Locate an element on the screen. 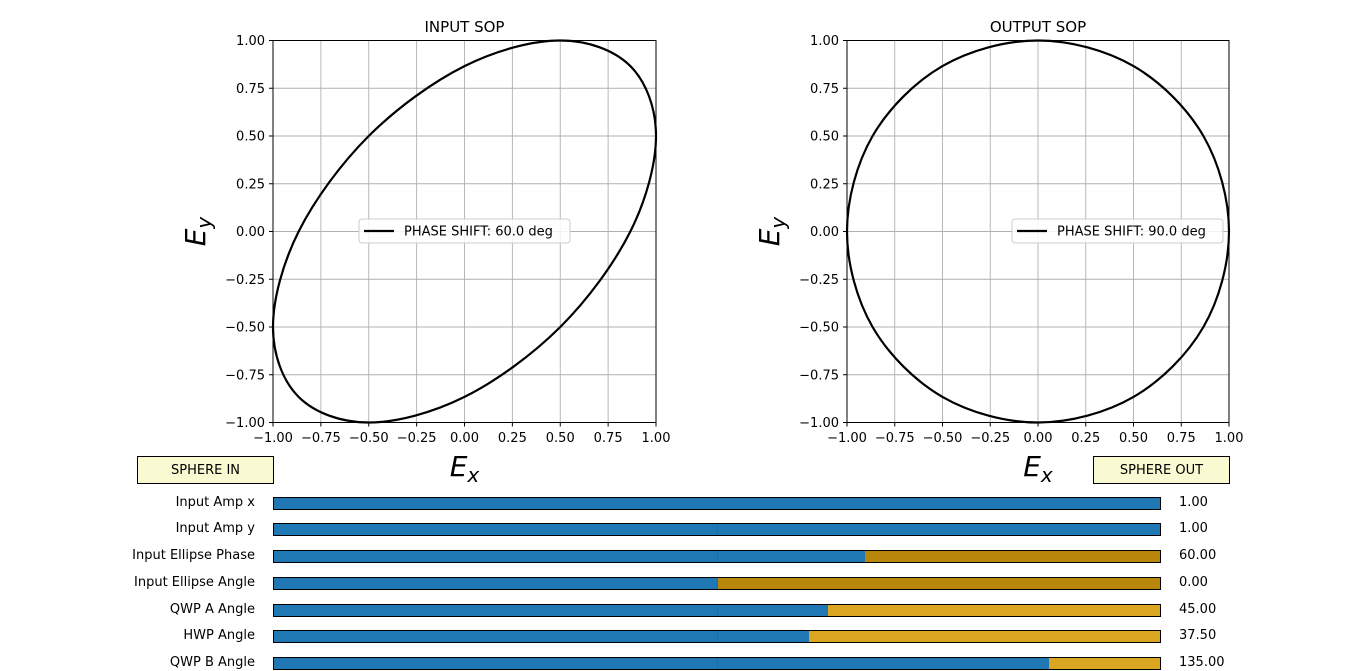  sphere-in-button: SPHERE IN is located at coordinates (205, 470).